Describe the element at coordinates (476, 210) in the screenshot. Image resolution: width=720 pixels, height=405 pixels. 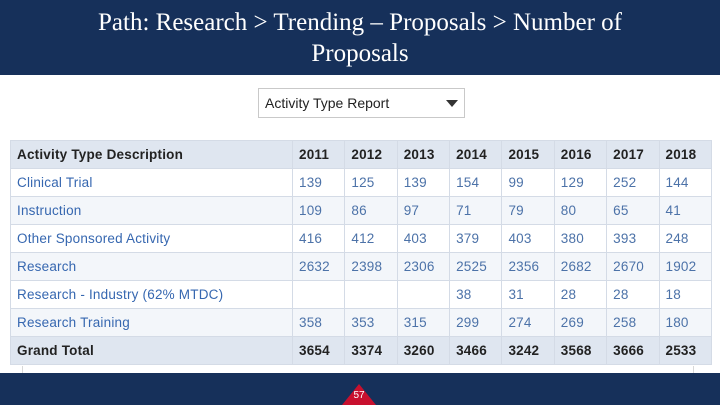
I see `table-cell: 71` at that location.